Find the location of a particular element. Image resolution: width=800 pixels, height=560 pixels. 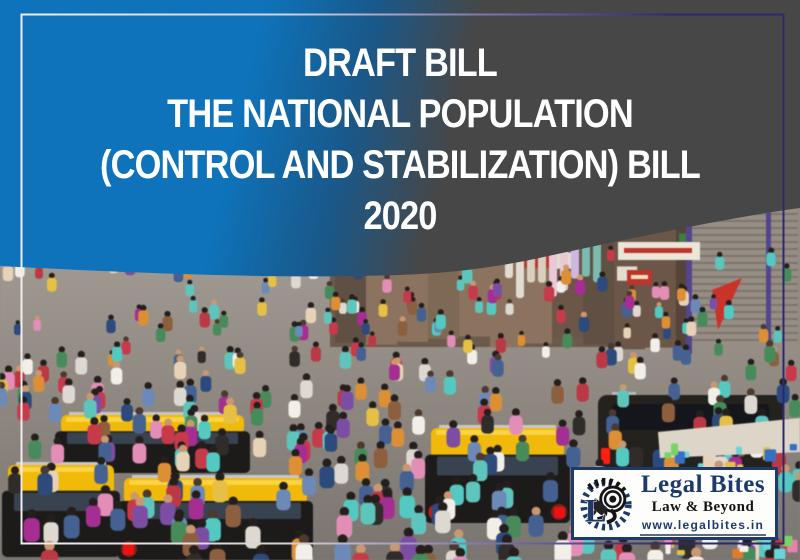

logo-name: Legal Bites is located at coordinates (703, 484).